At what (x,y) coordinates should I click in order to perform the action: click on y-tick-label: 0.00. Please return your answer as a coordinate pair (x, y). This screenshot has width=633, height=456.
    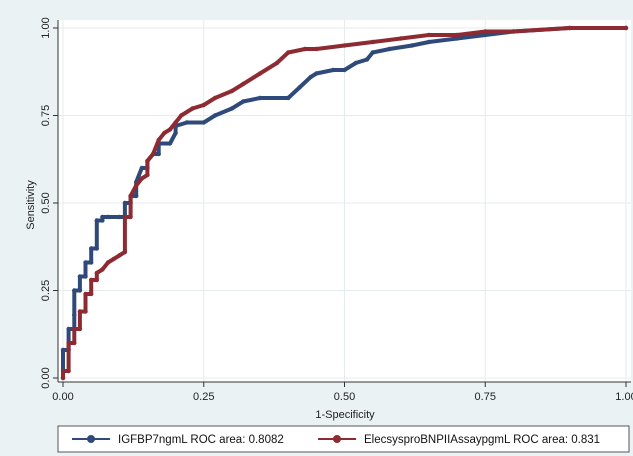
    Looking at the image, I should click on (46, 377).